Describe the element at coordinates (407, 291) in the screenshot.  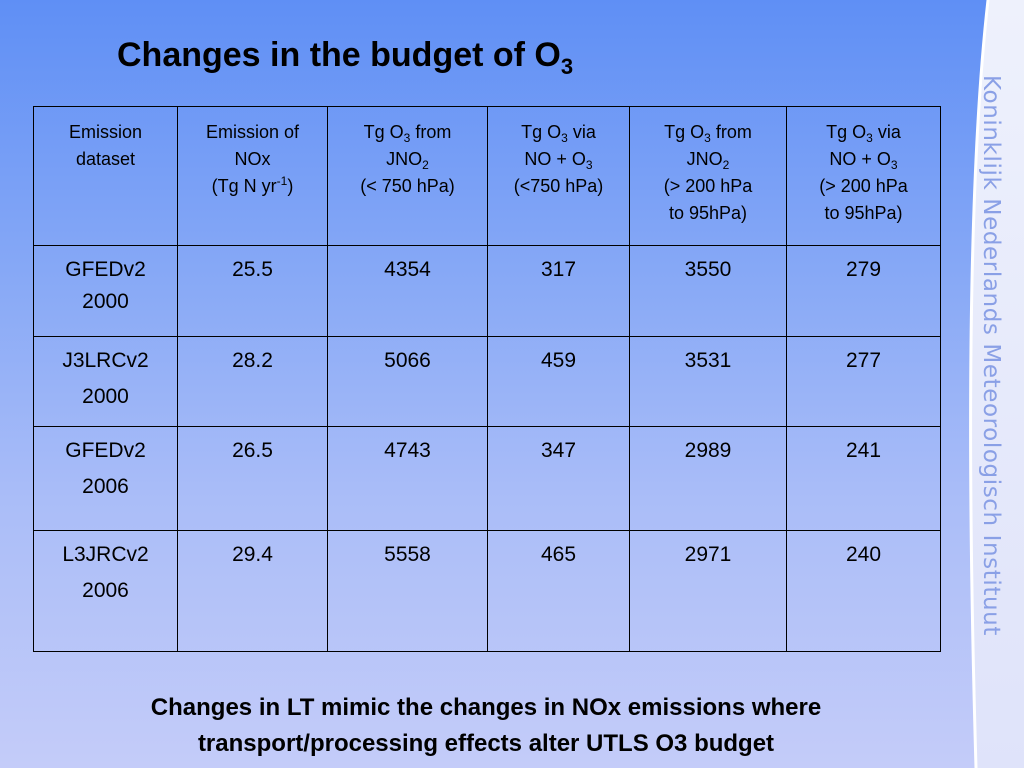
I see `cell-jno2-lt: 4354` at that location.